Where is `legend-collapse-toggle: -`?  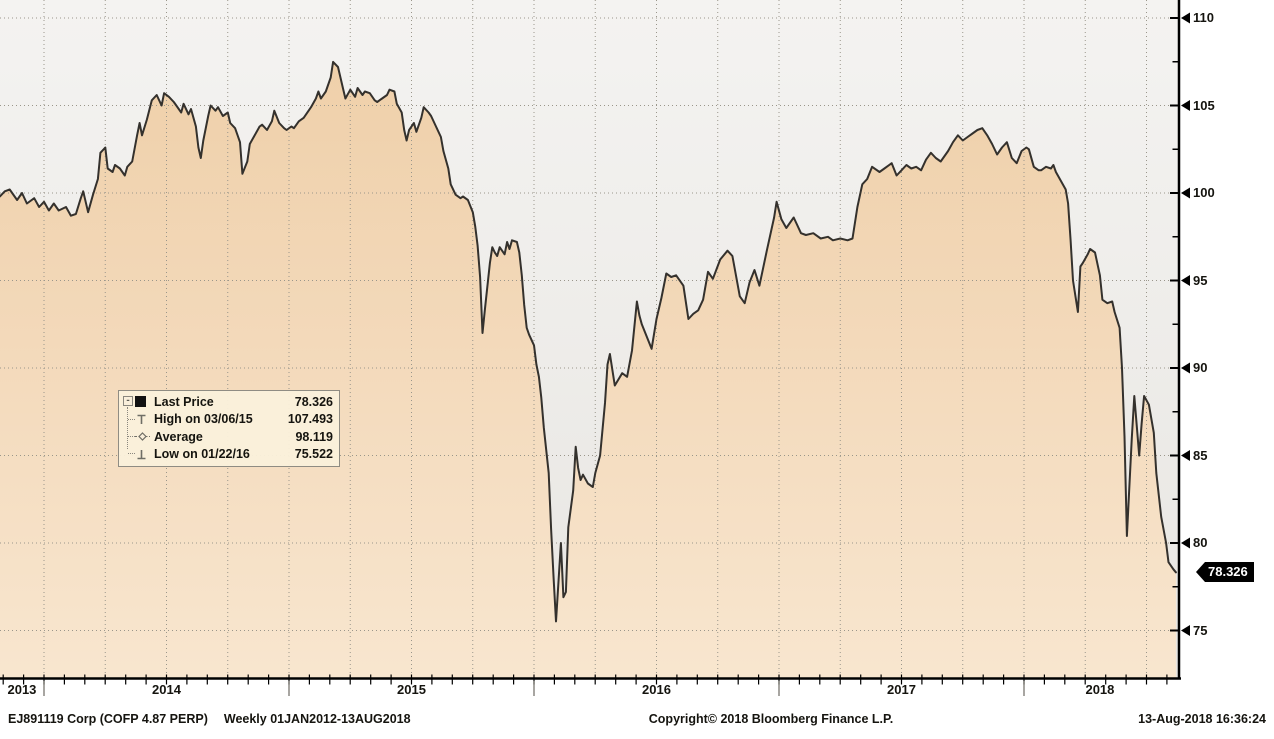
legend-collapse-toggle: - is located at coordinates (128, 401).